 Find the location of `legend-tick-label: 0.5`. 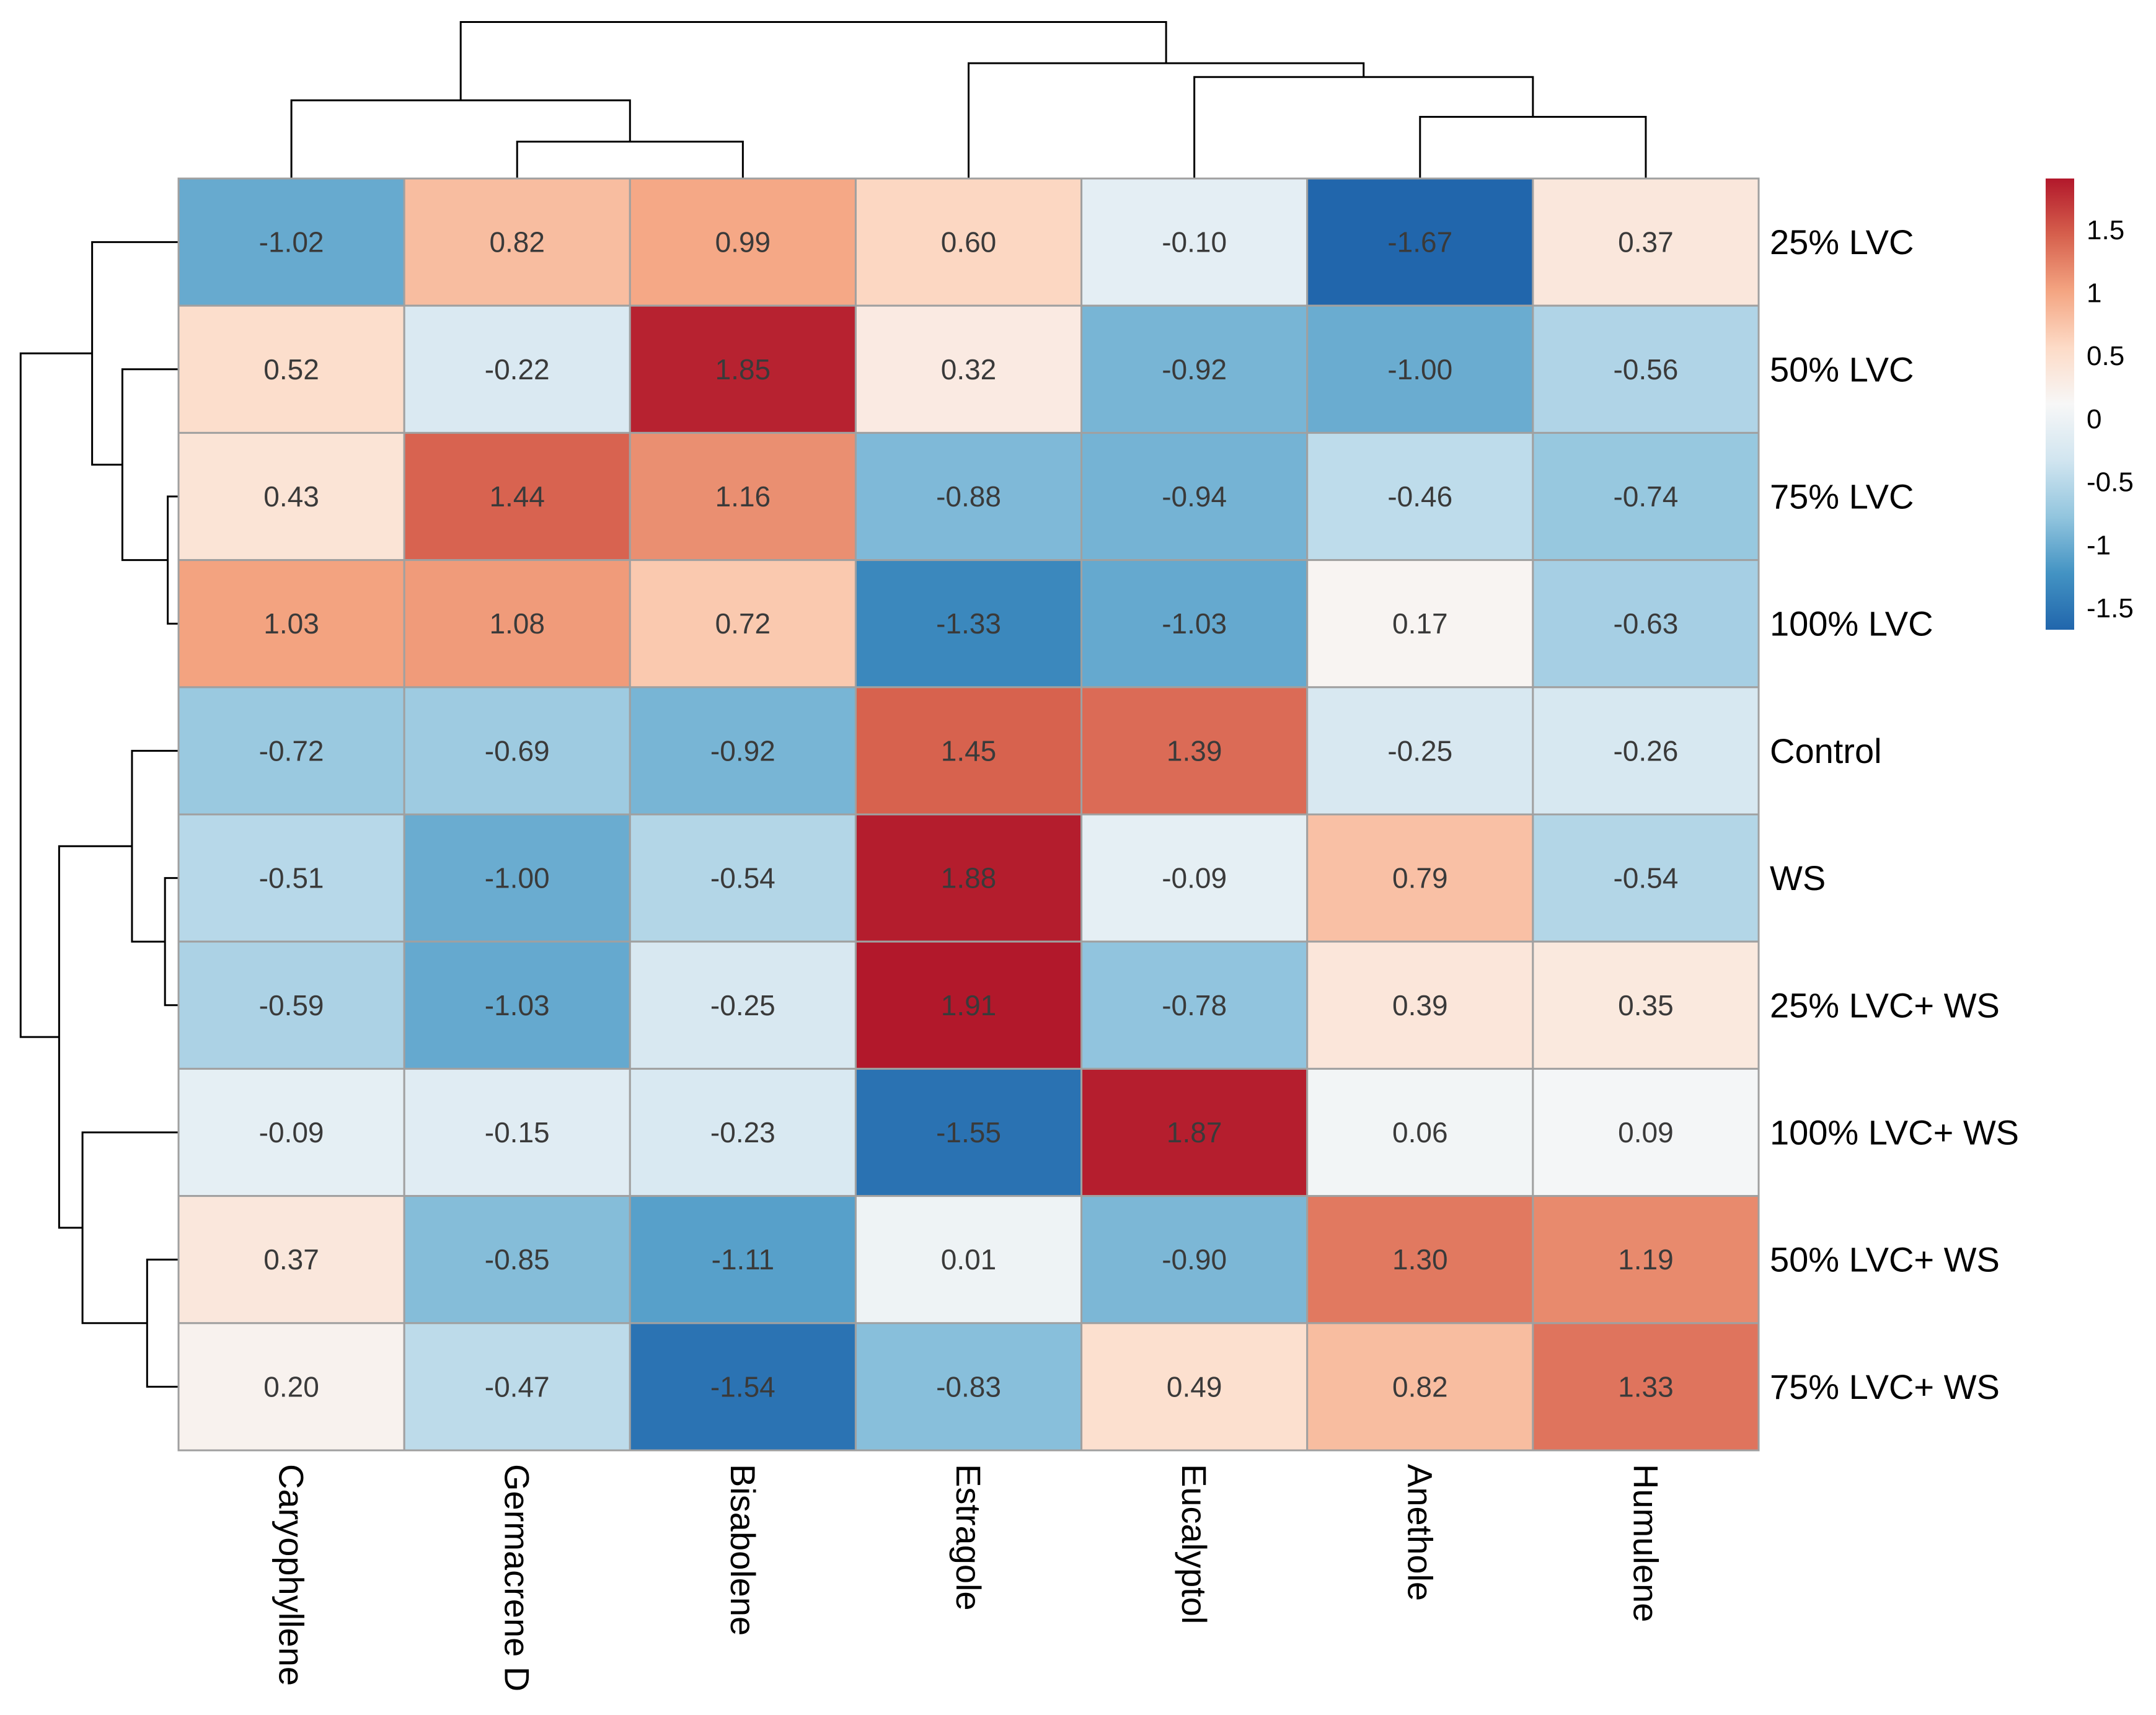

legend-tick-label: 0.5 is located at coordinates (2105, 356).